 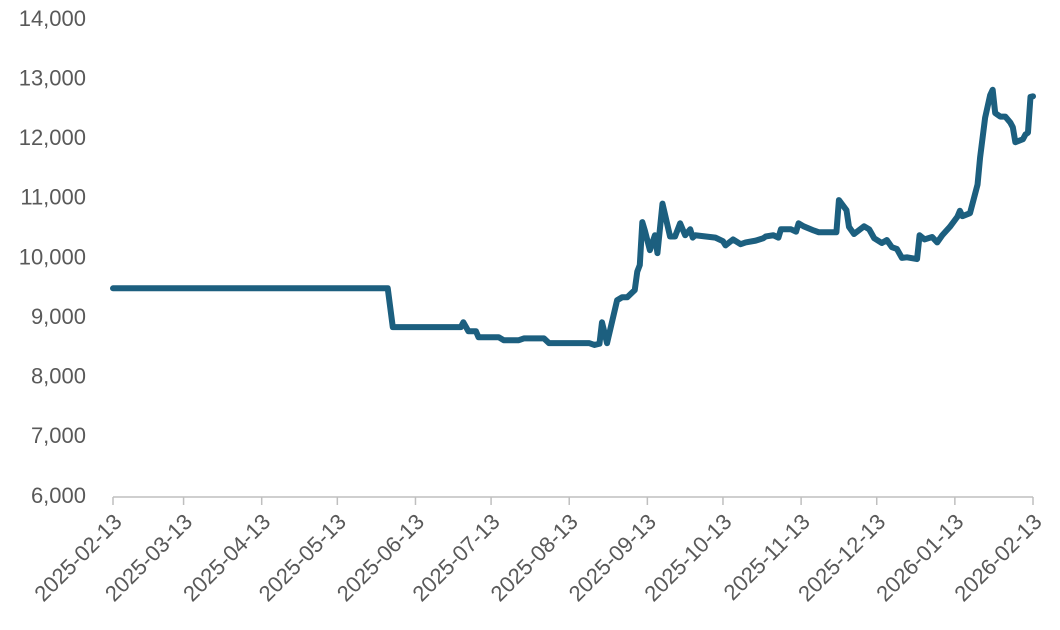 I want to click on y-tick-label: 10,000, so click(x=52, y=256).